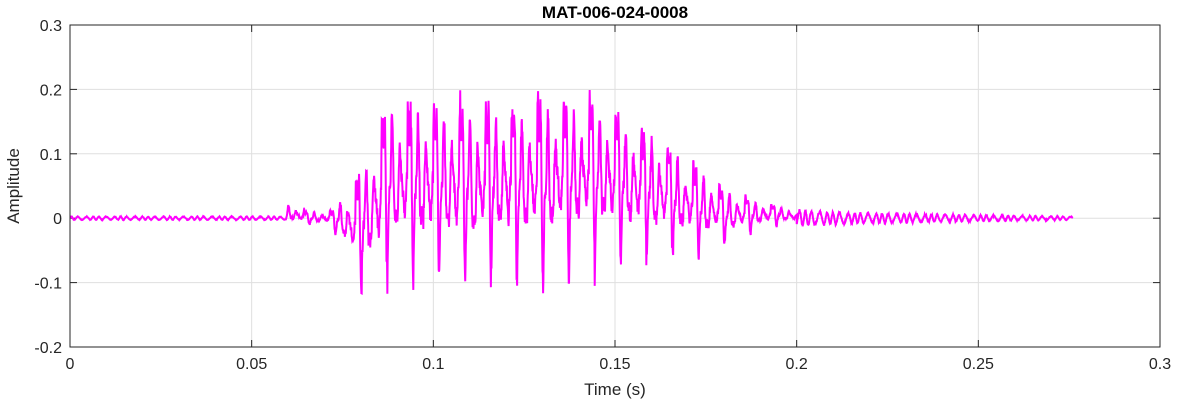 Image resolution: width=1177 pixels, height=404 pixels. I want to click on y-tick-label: 0.3, so click(51, 26).